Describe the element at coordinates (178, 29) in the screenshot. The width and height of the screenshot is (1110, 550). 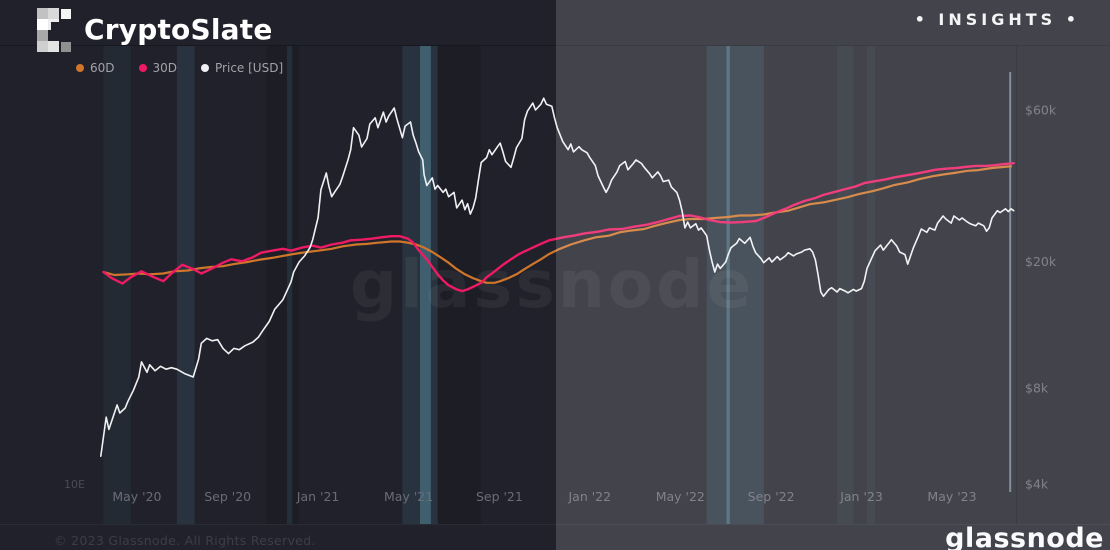
I see `brand-title: CryptoSlate` at that location.